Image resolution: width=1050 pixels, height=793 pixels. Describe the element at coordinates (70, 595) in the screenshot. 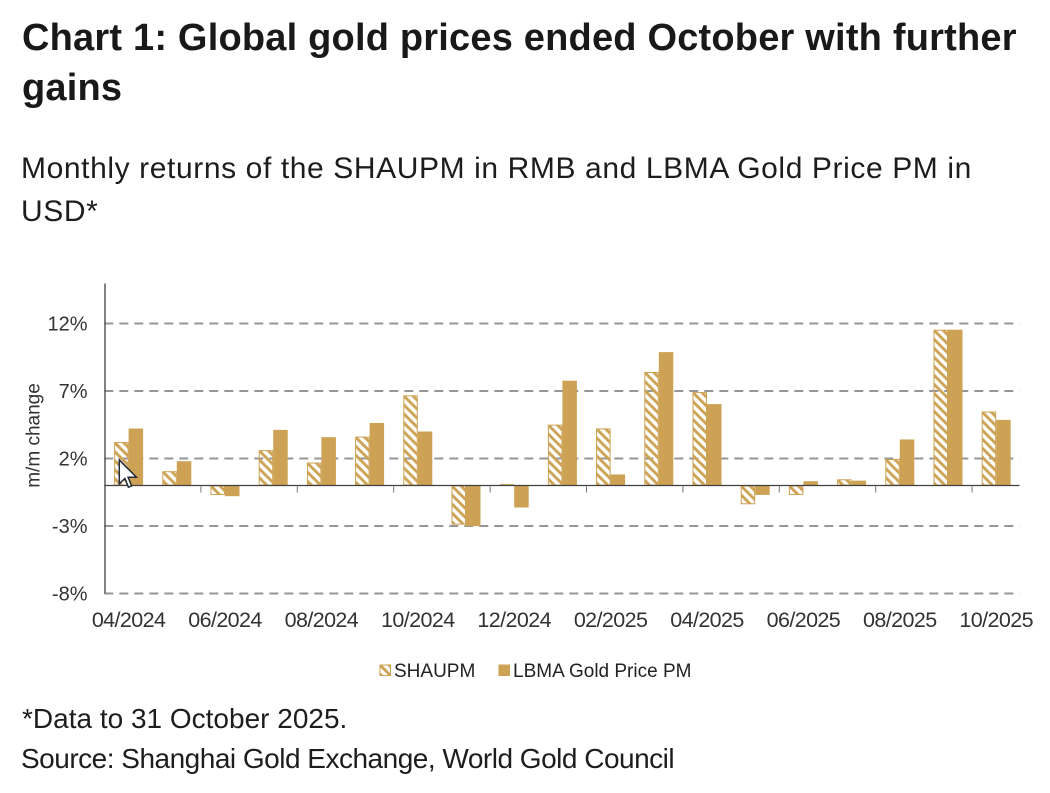

I see `svg-text: -8%` at that location.